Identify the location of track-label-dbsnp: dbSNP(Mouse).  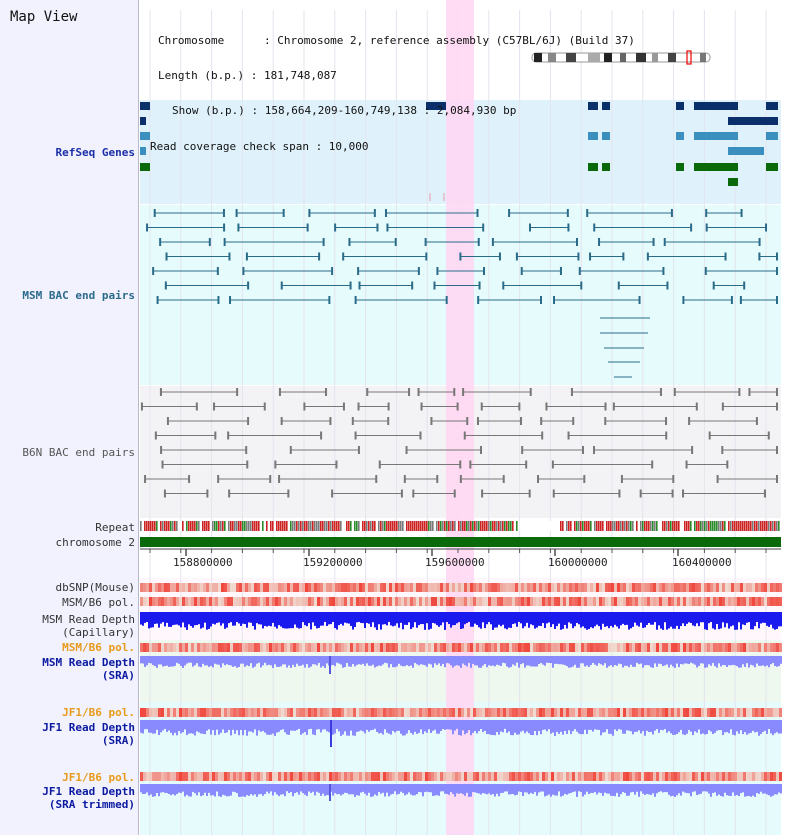
(95, 587).